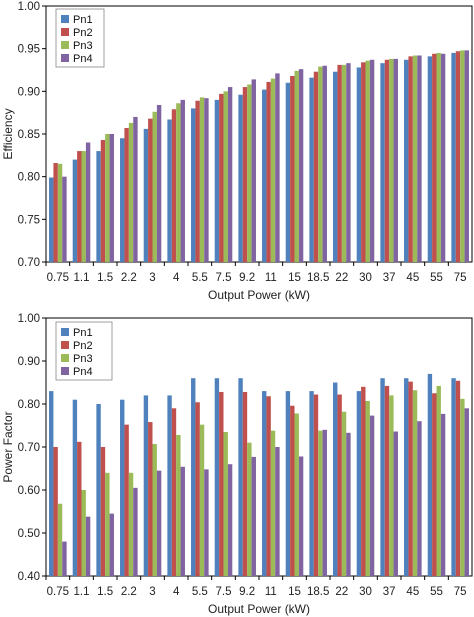 Image resolution: width=474 pixels, height=617 pixels. Describe the element at coordinates (294, 592) in the screenshot. I see `x-tick-label: 15` at that location.